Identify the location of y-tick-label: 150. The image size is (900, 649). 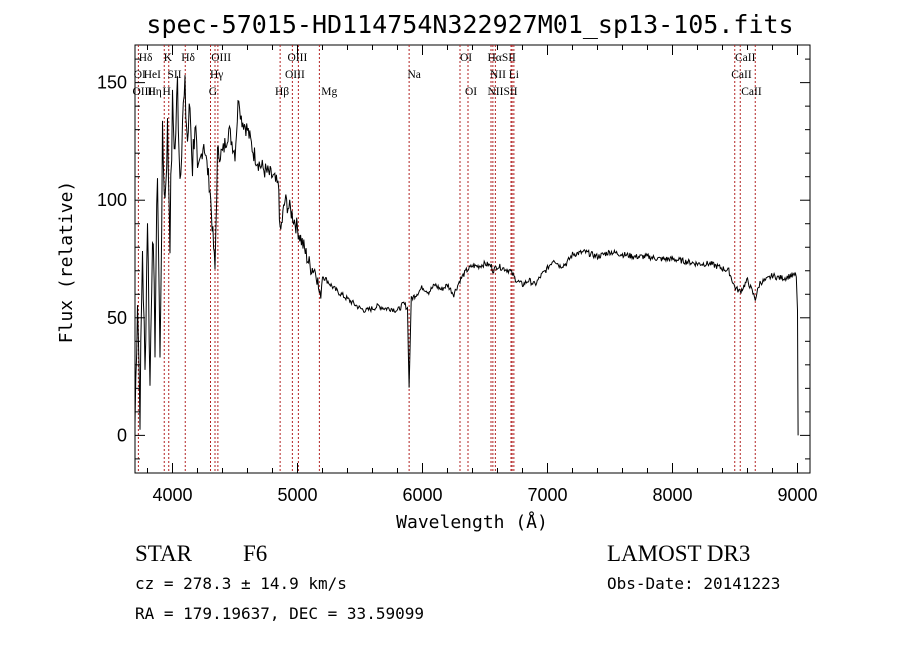
(112, 83).